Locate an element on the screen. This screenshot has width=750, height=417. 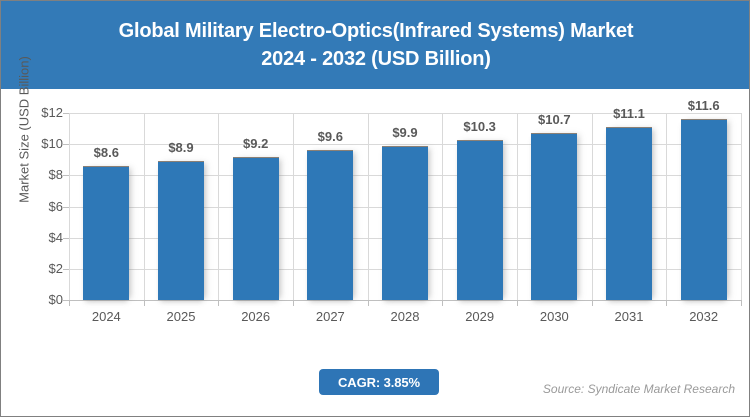
bar-group: $8.6 is located at coordinates (106, 206).